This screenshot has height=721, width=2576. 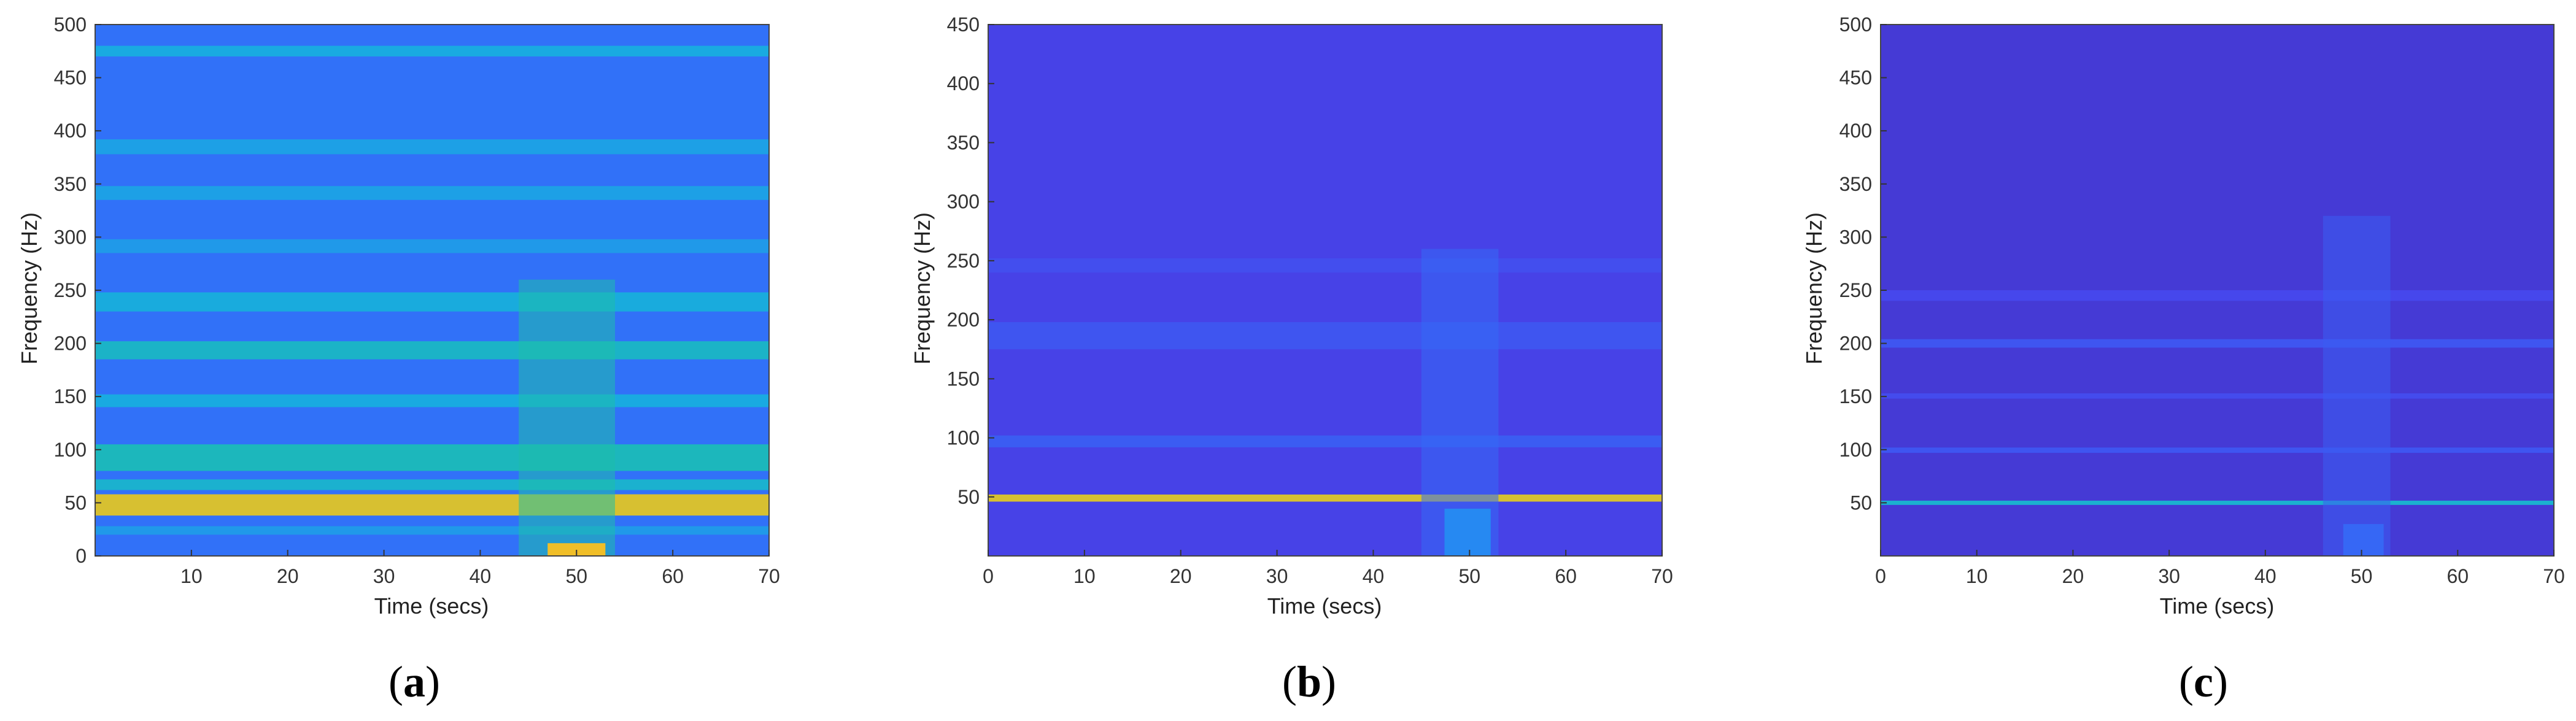 I want to click on panel-caption-c: (c), so click(x=2203, y=681).